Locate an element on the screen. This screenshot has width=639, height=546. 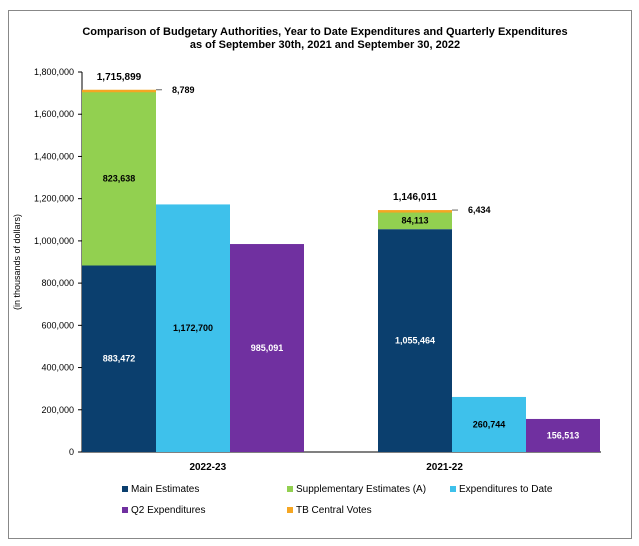
y-axis-label: (in thousands of dollars) is located at coordinates (17, 262).